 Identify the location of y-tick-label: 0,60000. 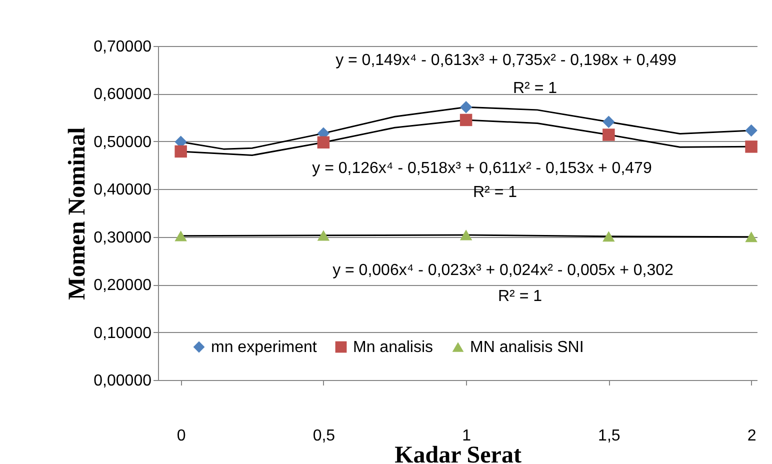
(123, 95).